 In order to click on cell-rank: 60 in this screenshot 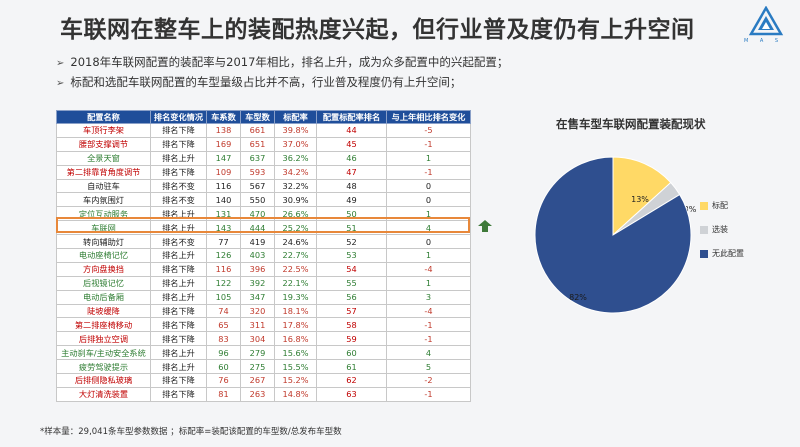, I will do `click(351, 353)`.